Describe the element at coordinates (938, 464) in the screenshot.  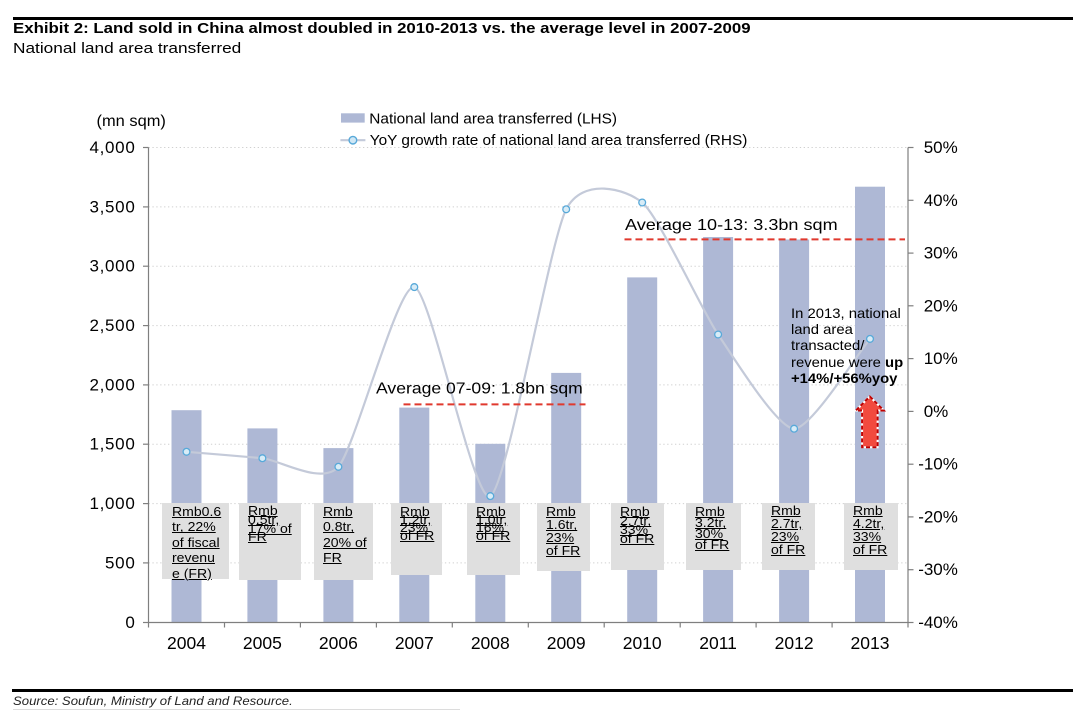
I see `svg-text: -10%` at that location.